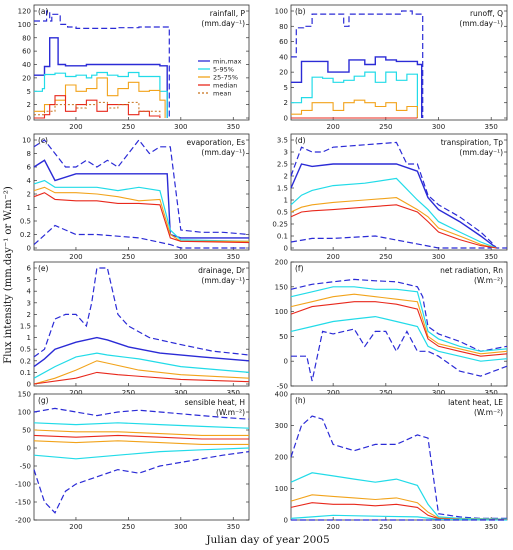 The width and height of the screenshot is (513, 550). What do you see at coordinates (230, 412) in the screenshot?
I see `panel-units: (W.m⁻²)` at bounding box center [230, 412].